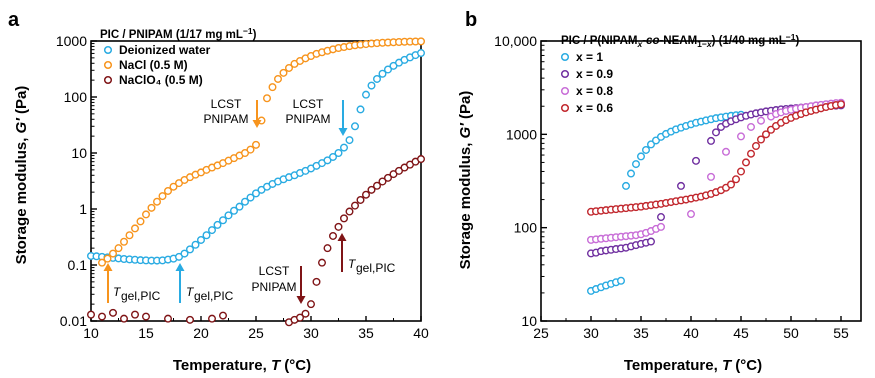  Describe the element at coordinates (465, 180) in the screenshot. I see `panel-b-y-axis-title: Storage modulus, G′ (Pa)` at that location.